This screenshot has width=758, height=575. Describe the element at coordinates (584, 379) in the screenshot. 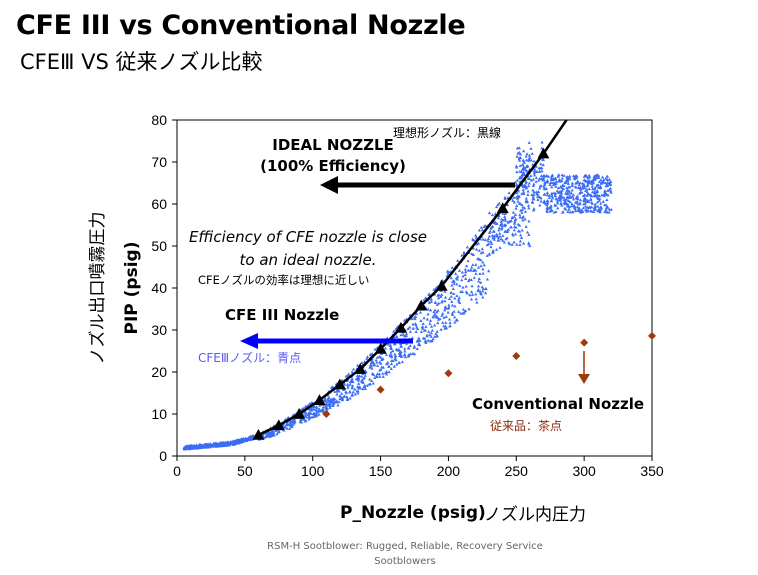

I see `conventional-arrowhead-icon` at that location.